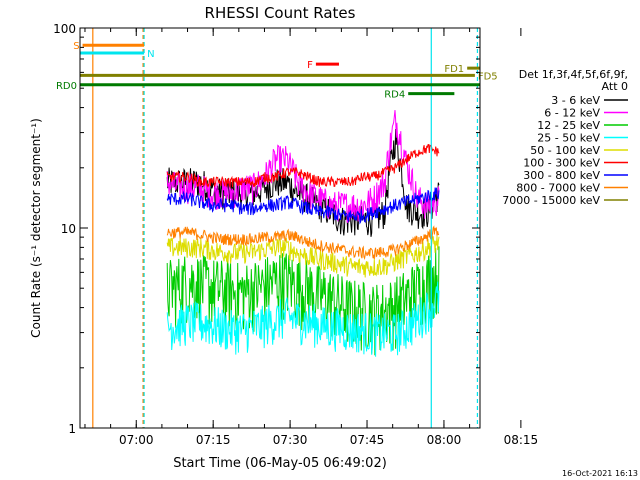  What do you see at coordinates (575, 100) in the screenshot?
I see `legend-entry-label: 3 - 6 keV` at bounding box center [575, 100].